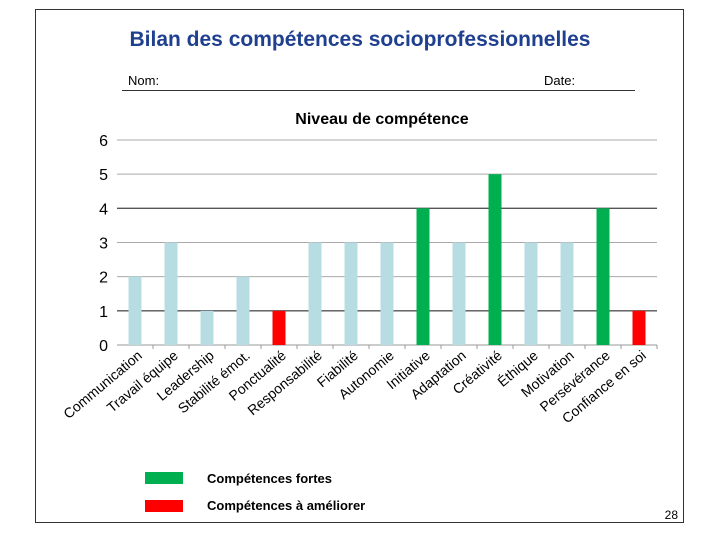  Describe the element at coordinates (103, 312) in the screenshot. I see `y-tick-label: 1` at that location.